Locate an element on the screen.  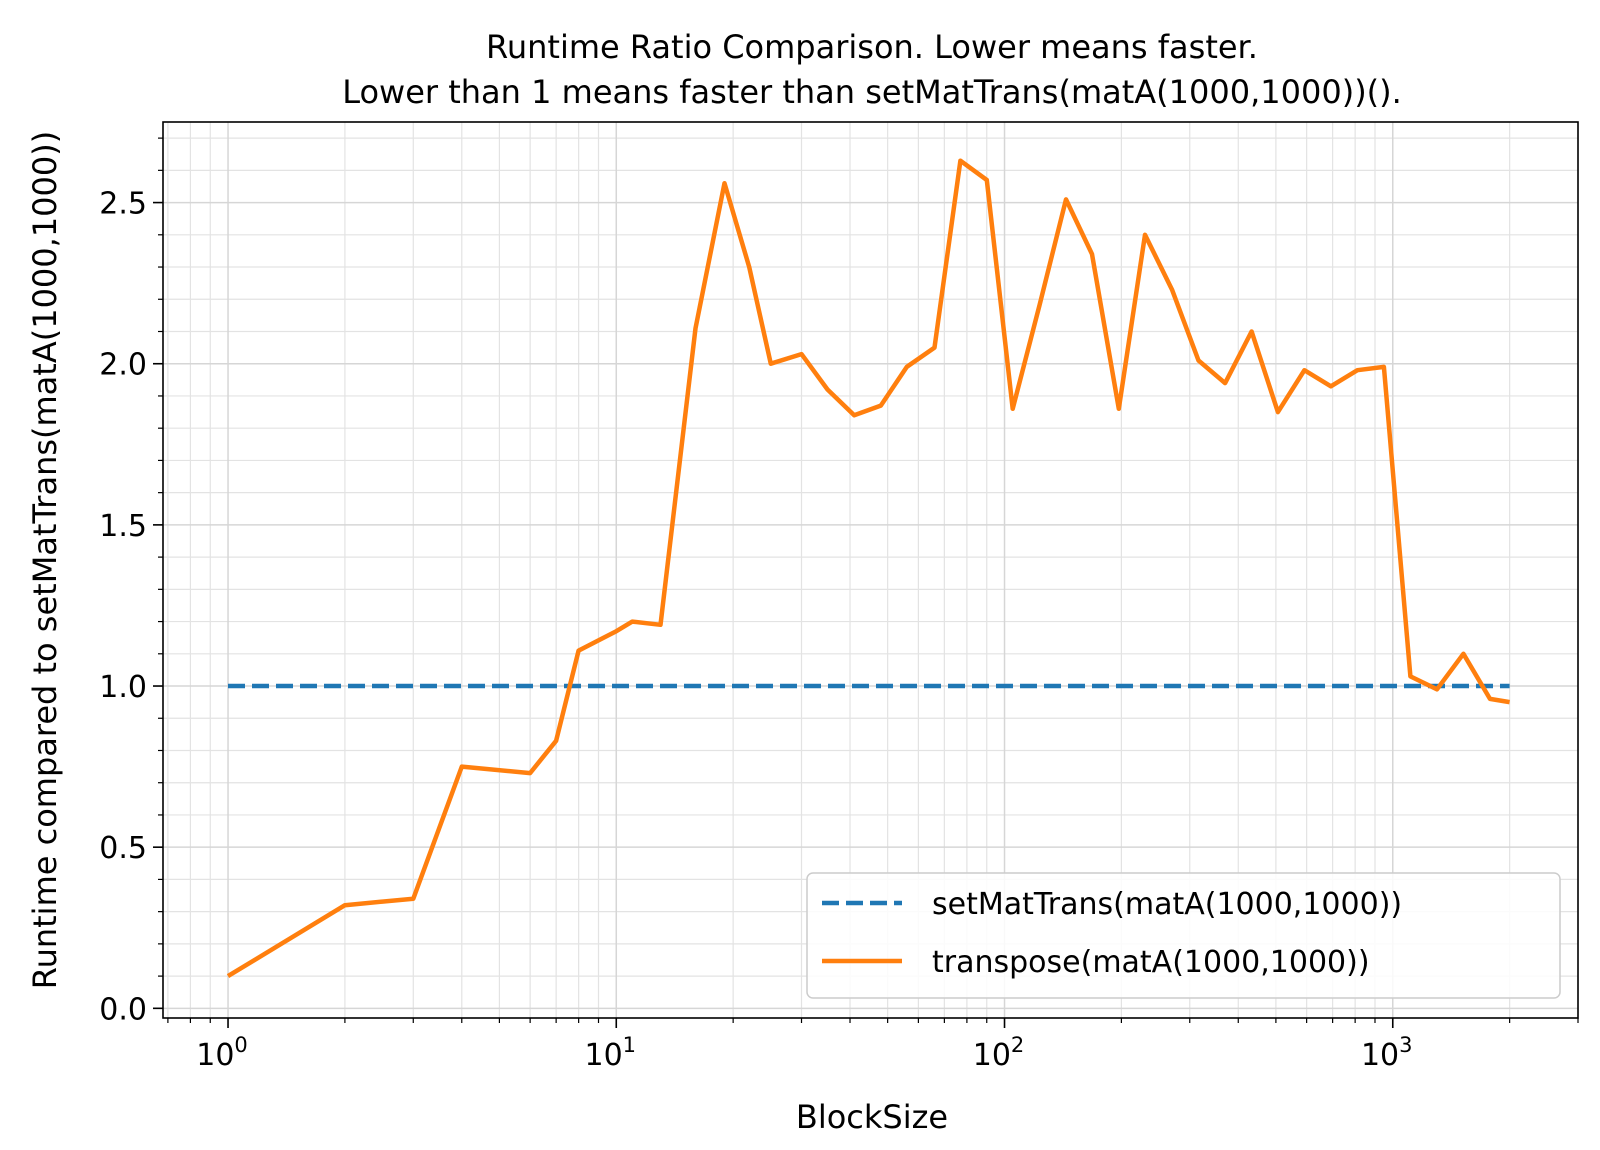
x-axis-ticks: 10⁰ 10¹ 10² 10³ is located at coordinates (873, 1045).